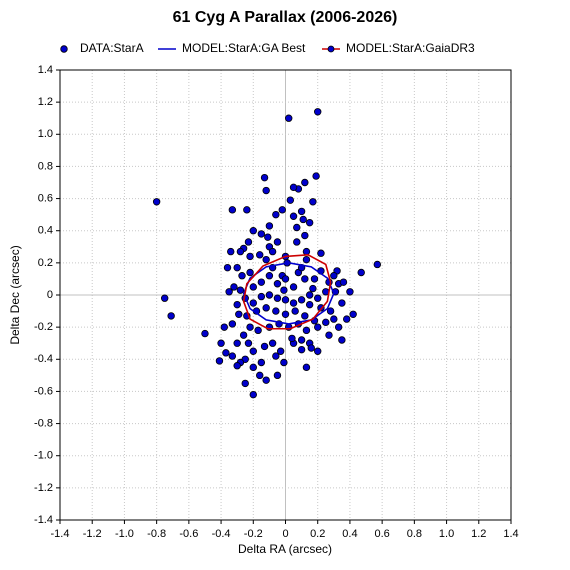 The height and width of the screenshot is (570, 570). Describe the element at coordinates (43, 488) in the screenshot. I see `y-tick-label: -1.2` at that location.